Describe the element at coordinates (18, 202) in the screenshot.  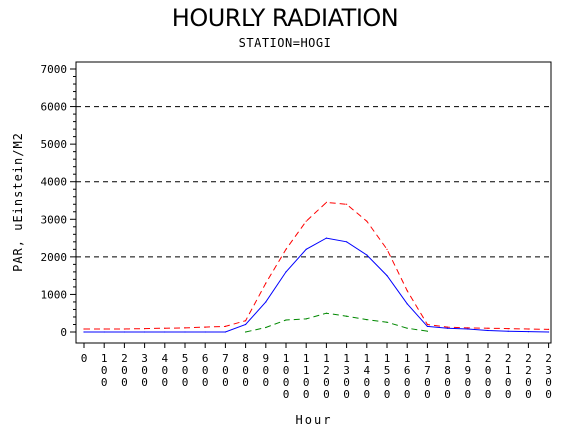
I see `y-axis-title: PAR, uEinstein/M2` at that location.